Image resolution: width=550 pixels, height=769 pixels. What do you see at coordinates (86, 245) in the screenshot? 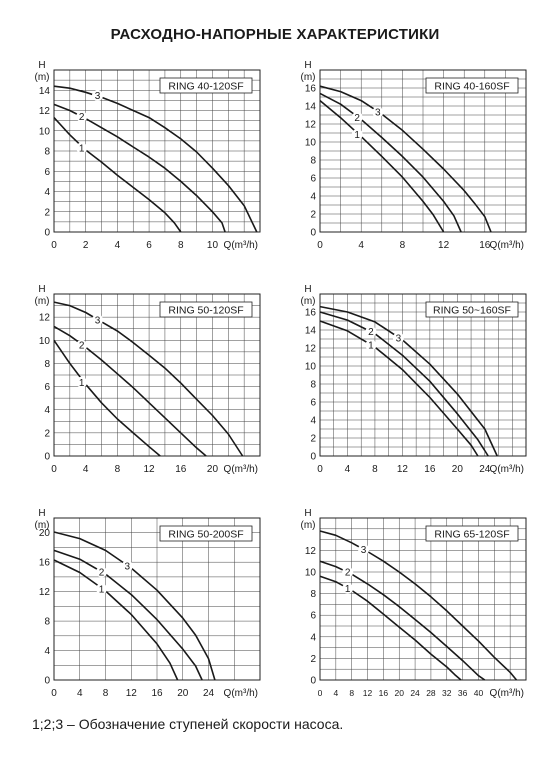
I see `x-tick-label: 2` at bounding box center [86, 245].